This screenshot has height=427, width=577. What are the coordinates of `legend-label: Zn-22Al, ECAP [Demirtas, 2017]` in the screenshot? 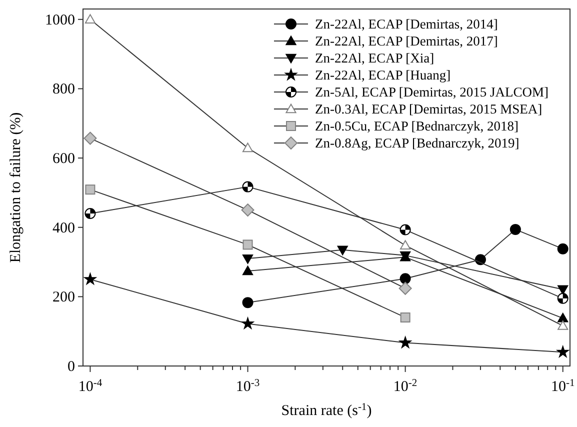 It's located at (406, 41).